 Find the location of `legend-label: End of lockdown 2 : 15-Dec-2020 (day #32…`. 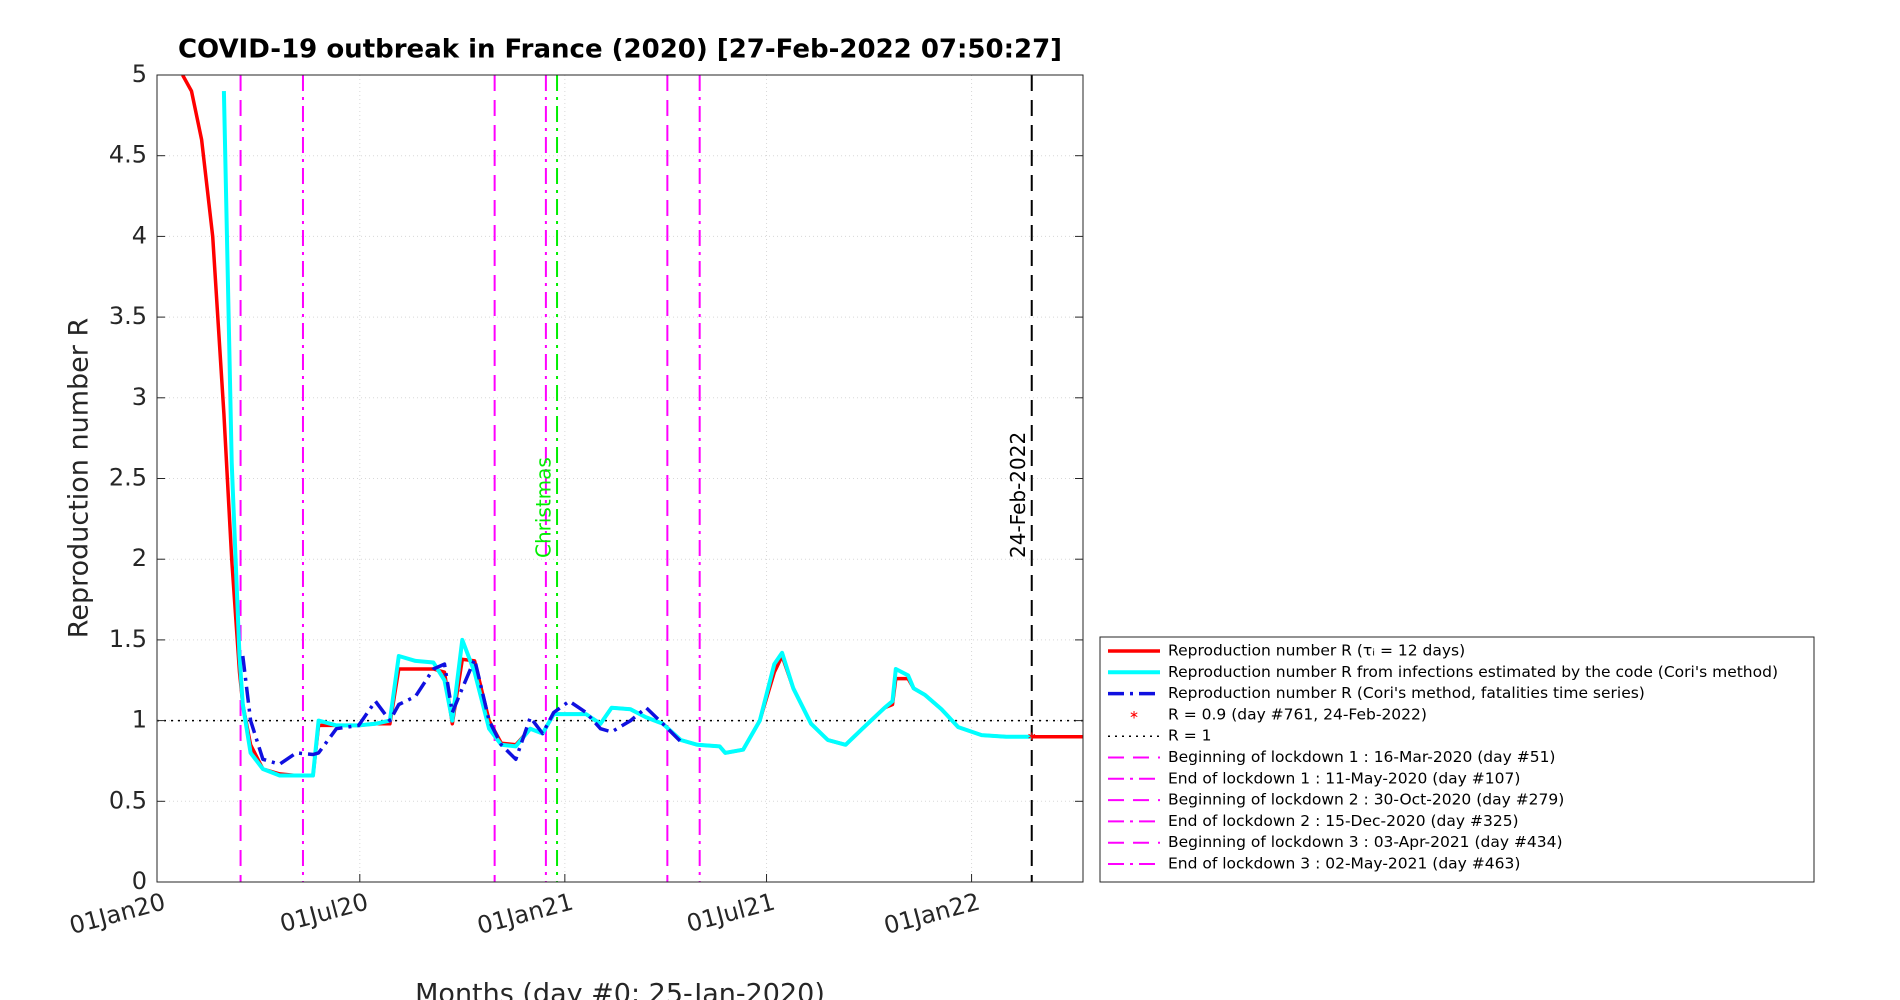

legend-label: End of lockdown 2 : 15-Dec-2020 (day #32… is located at coordinates (1343, 821).